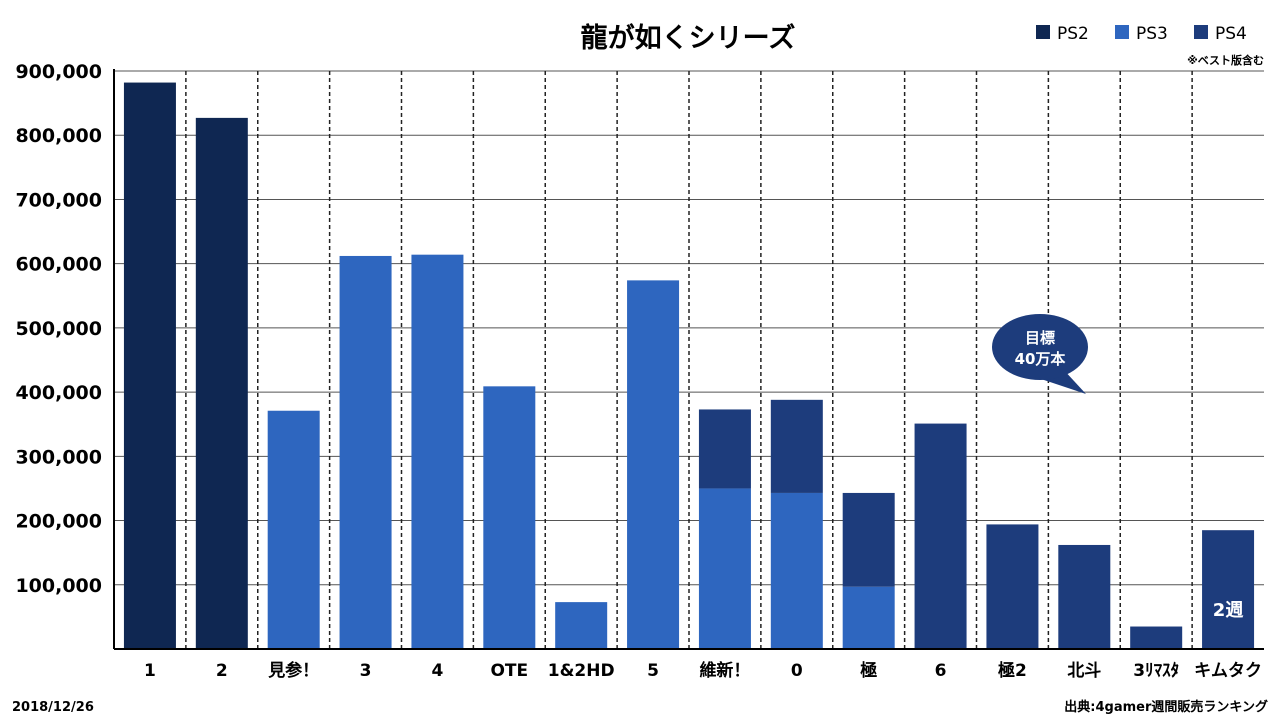 The height and width of the screenshot is (720, 1280). Describe the element at coordinates (58, 200) in the screenshot. I see `y-tick-label: 700,000` at that location.